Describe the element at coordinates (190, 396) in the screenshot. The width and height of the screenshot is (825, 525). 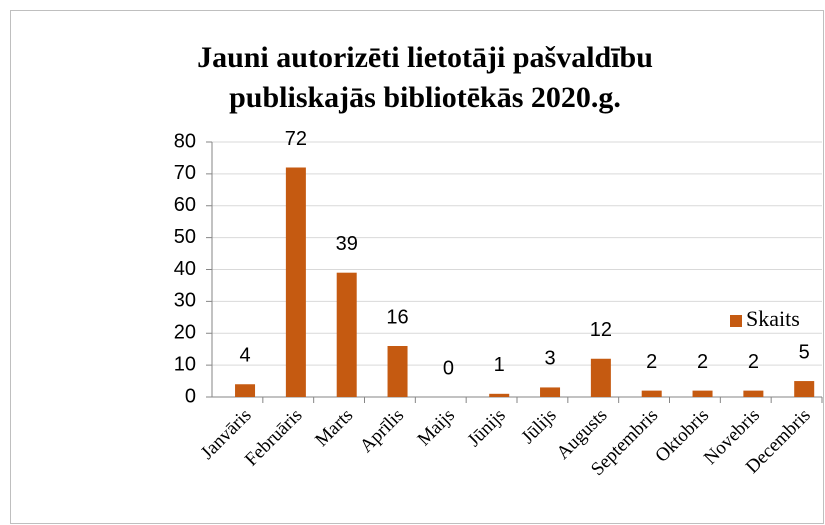
I see `y-tick-label: 0` at that location.